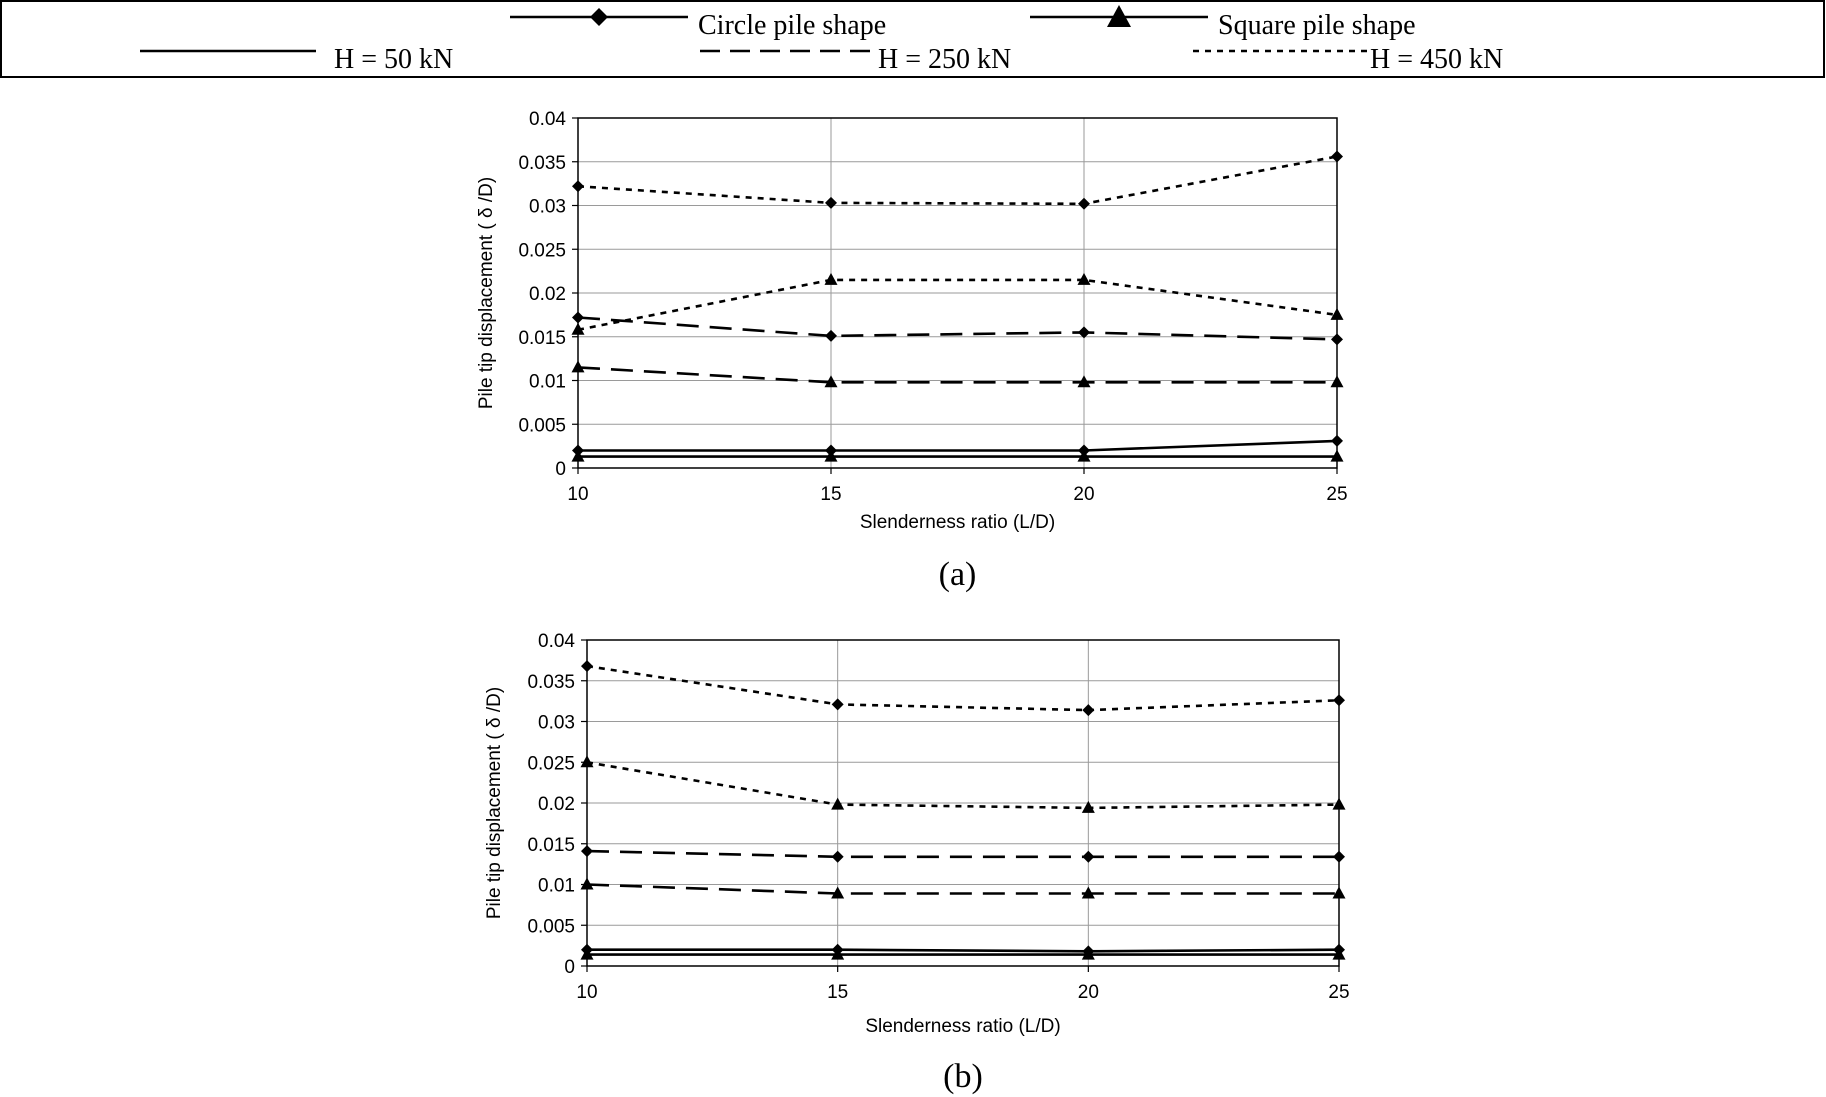  I want to click on legend-h450-label: H = 450 kN, so click(1436, 59).